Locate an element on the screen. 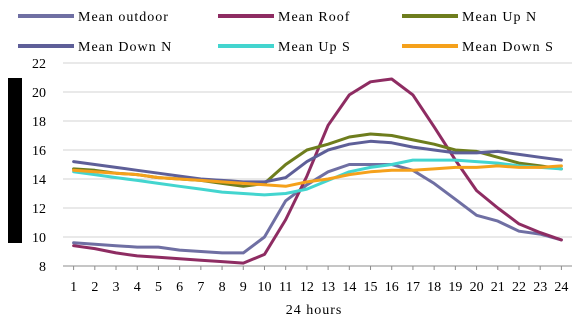 This screenshot has height=320, width=576. x-tick-label: 8 is located at coordinates (222, 287).